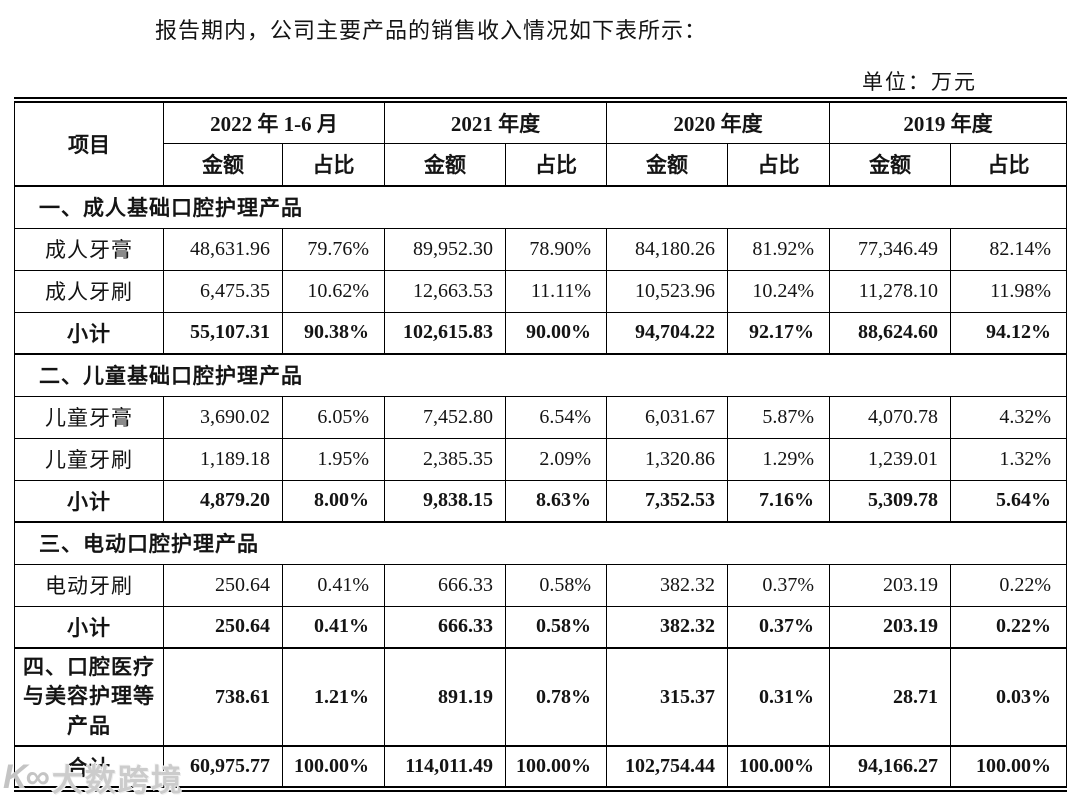 This screenshot has height=801, width=1080. What do you see at coordinates (89, 696) in the screenshot?
I see `row-label: 四、口腔医疗与美容护理等产品` at bounding box center [89, 696].